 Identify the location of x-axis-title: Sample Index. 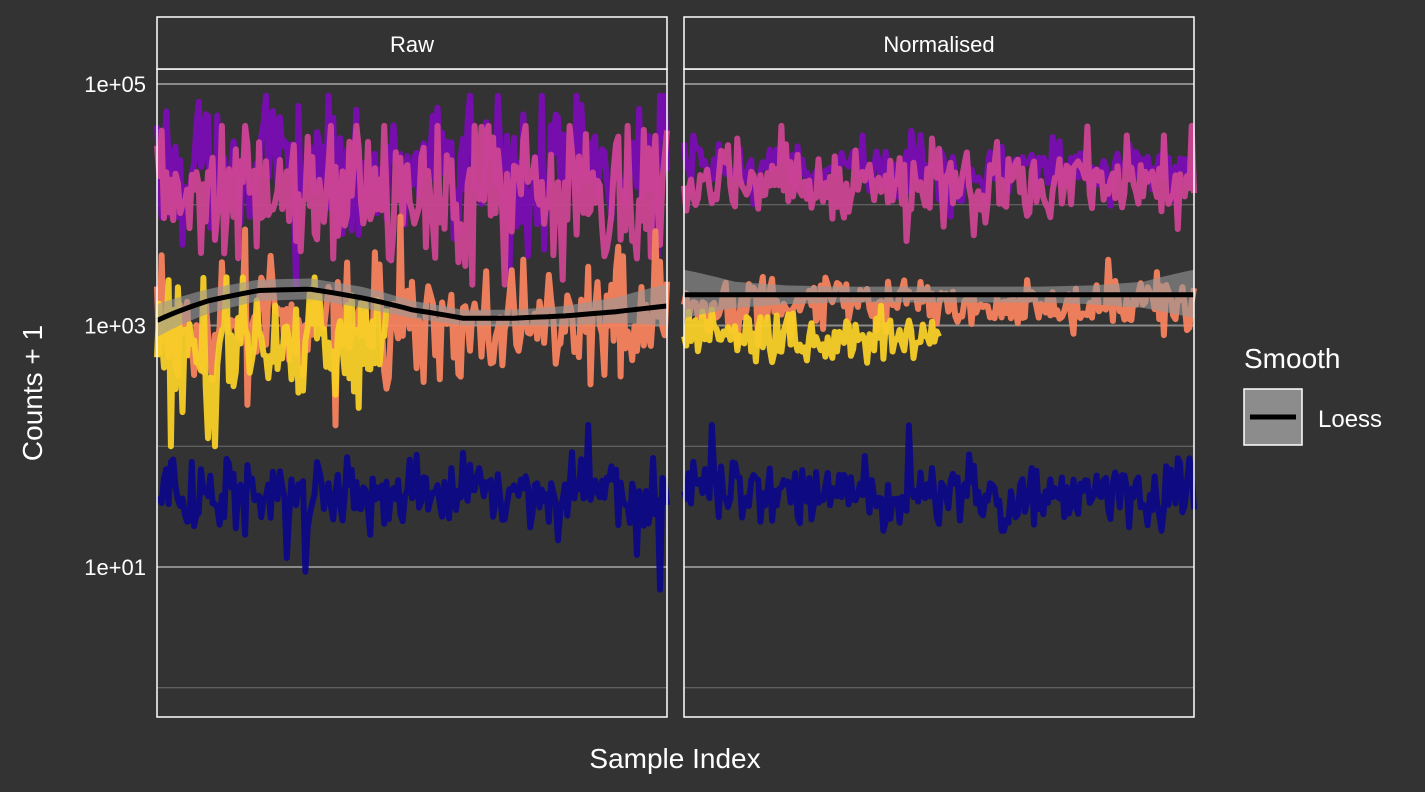
(674, 758).